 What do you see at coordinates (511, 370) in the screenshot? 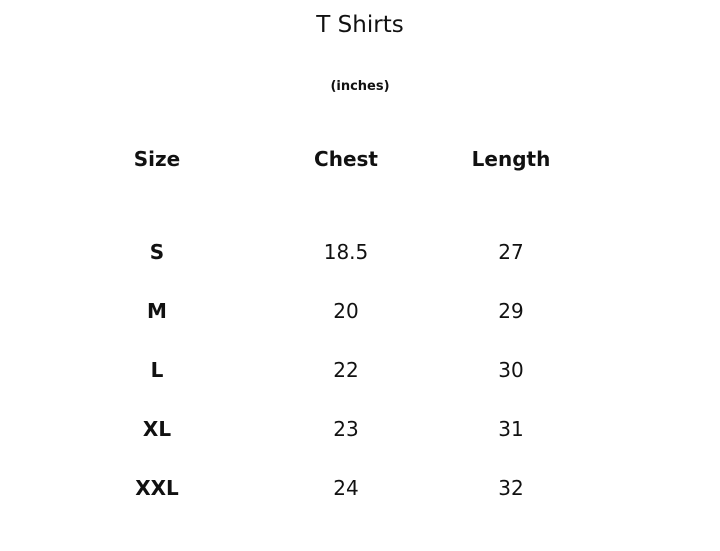
I see `length-cell: 30` at bounding box center [511, 370].